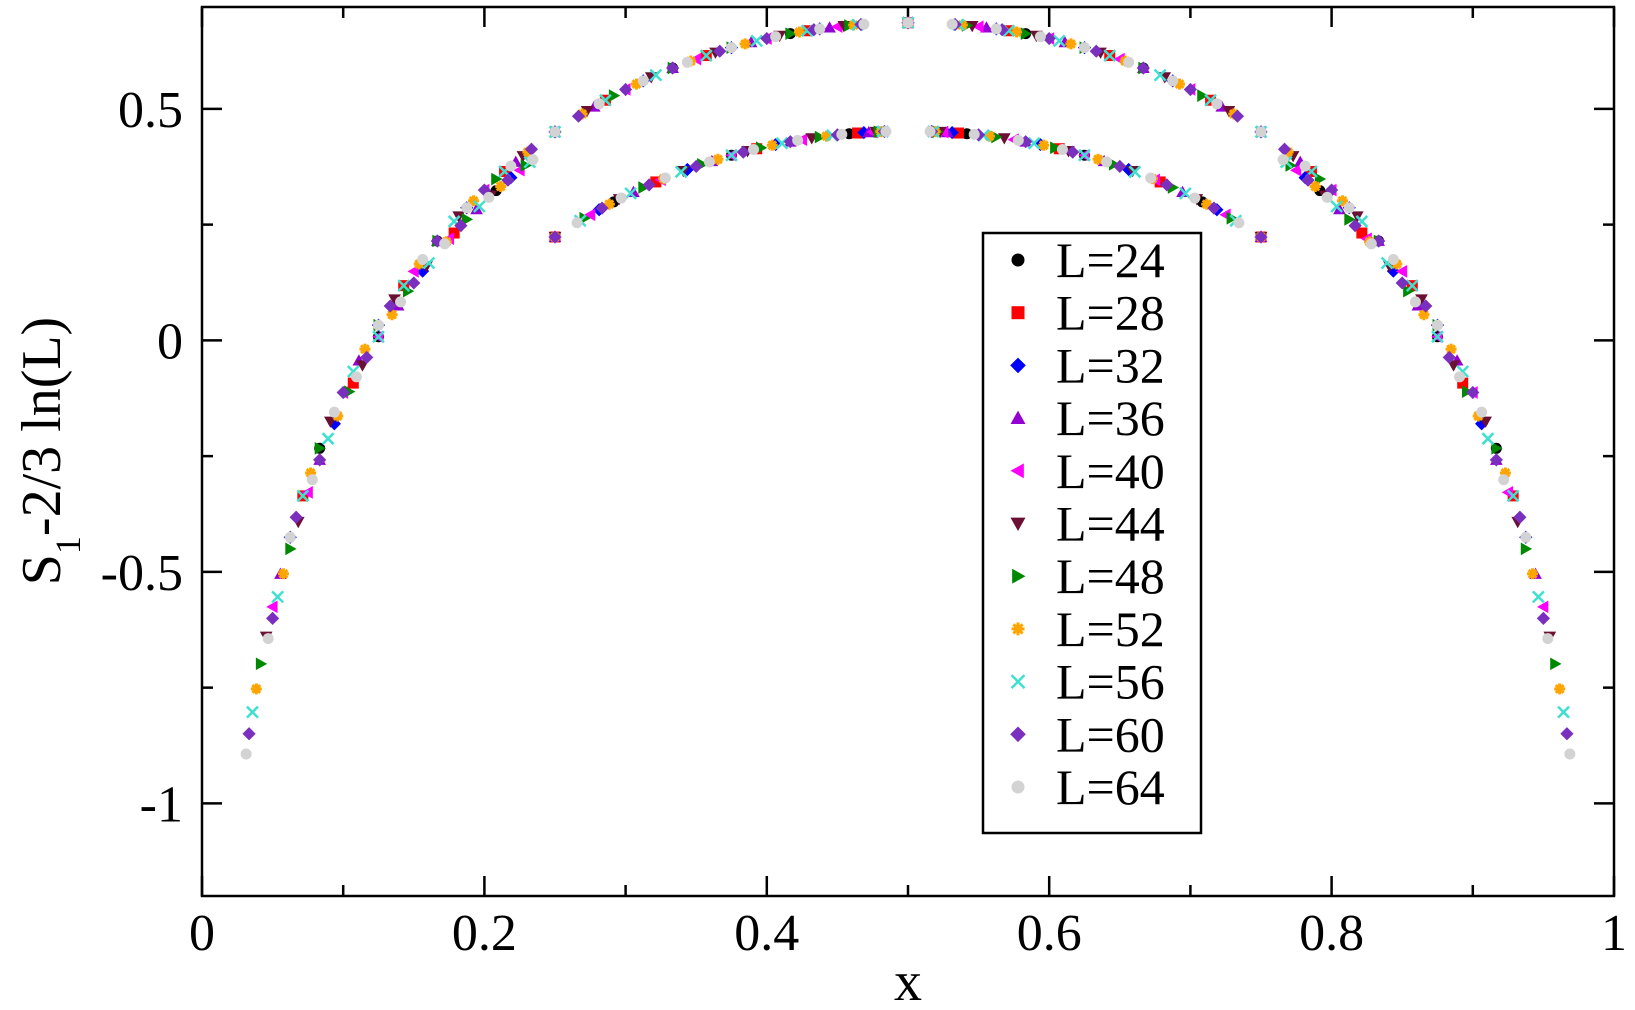 The height and width of the screenshot is (1010, 1635). Describe the element at coordinates (766, 933) in the screenshot. I see `x-tick-label: 0.4` at that location.